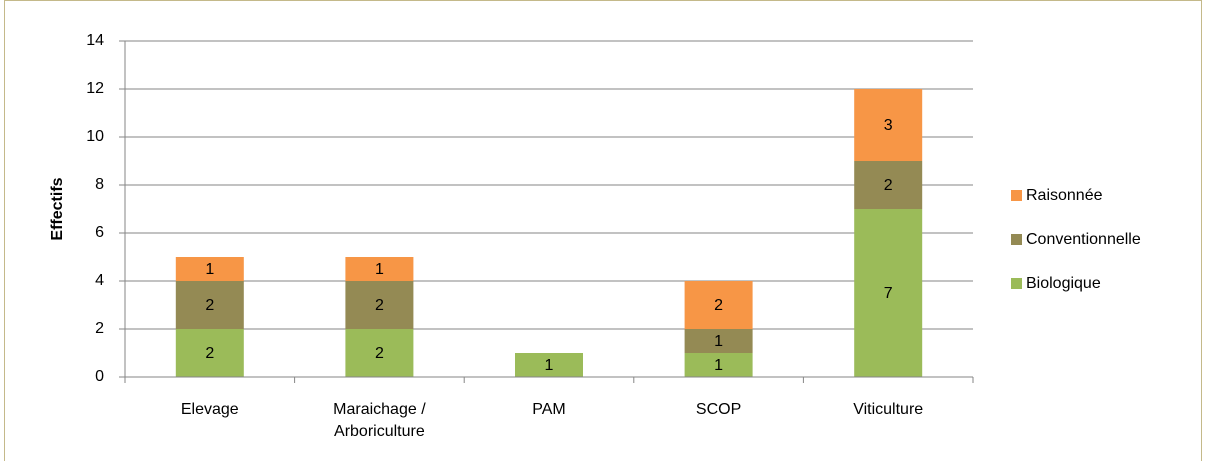 The height and width of the screenshot is (461, 1206). I want to click on y-tick-label: 10, so click(95, 136).